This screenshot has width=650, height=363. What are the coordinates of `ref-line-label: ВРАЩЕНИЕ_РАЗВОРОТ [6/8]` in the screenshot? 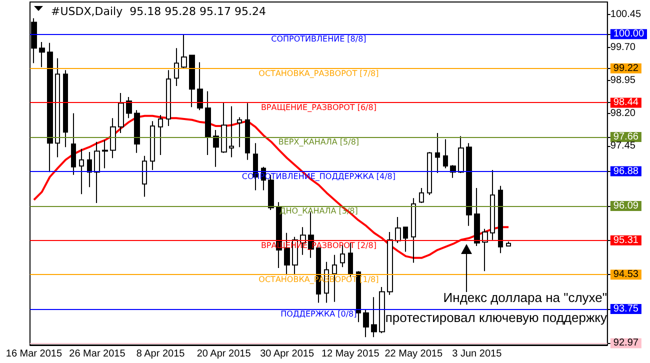 It's located at (318, 107).